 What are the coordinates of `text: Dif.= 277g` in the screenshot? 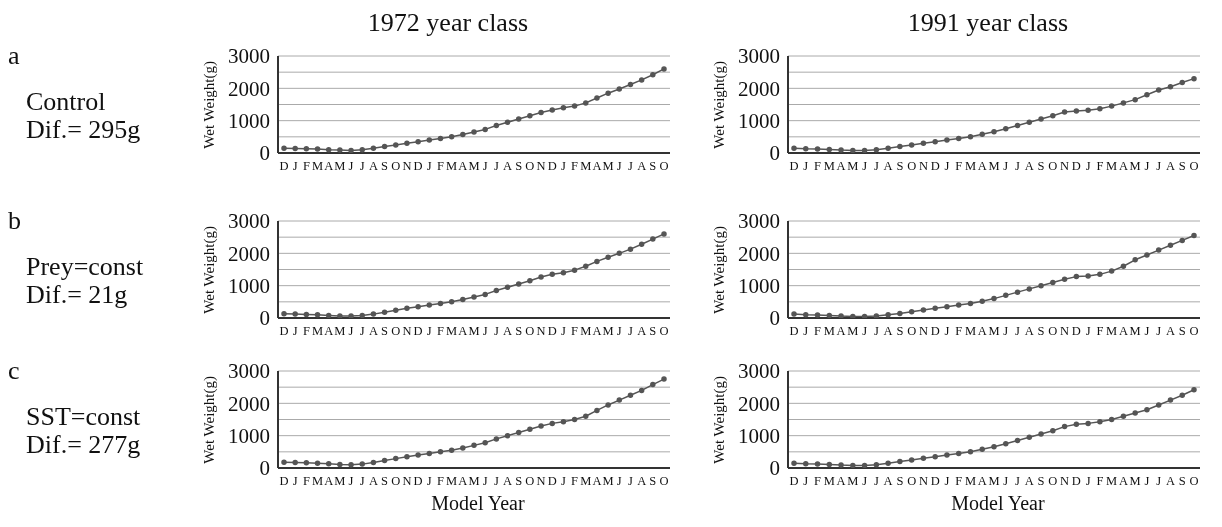 It's located at (84, 444).